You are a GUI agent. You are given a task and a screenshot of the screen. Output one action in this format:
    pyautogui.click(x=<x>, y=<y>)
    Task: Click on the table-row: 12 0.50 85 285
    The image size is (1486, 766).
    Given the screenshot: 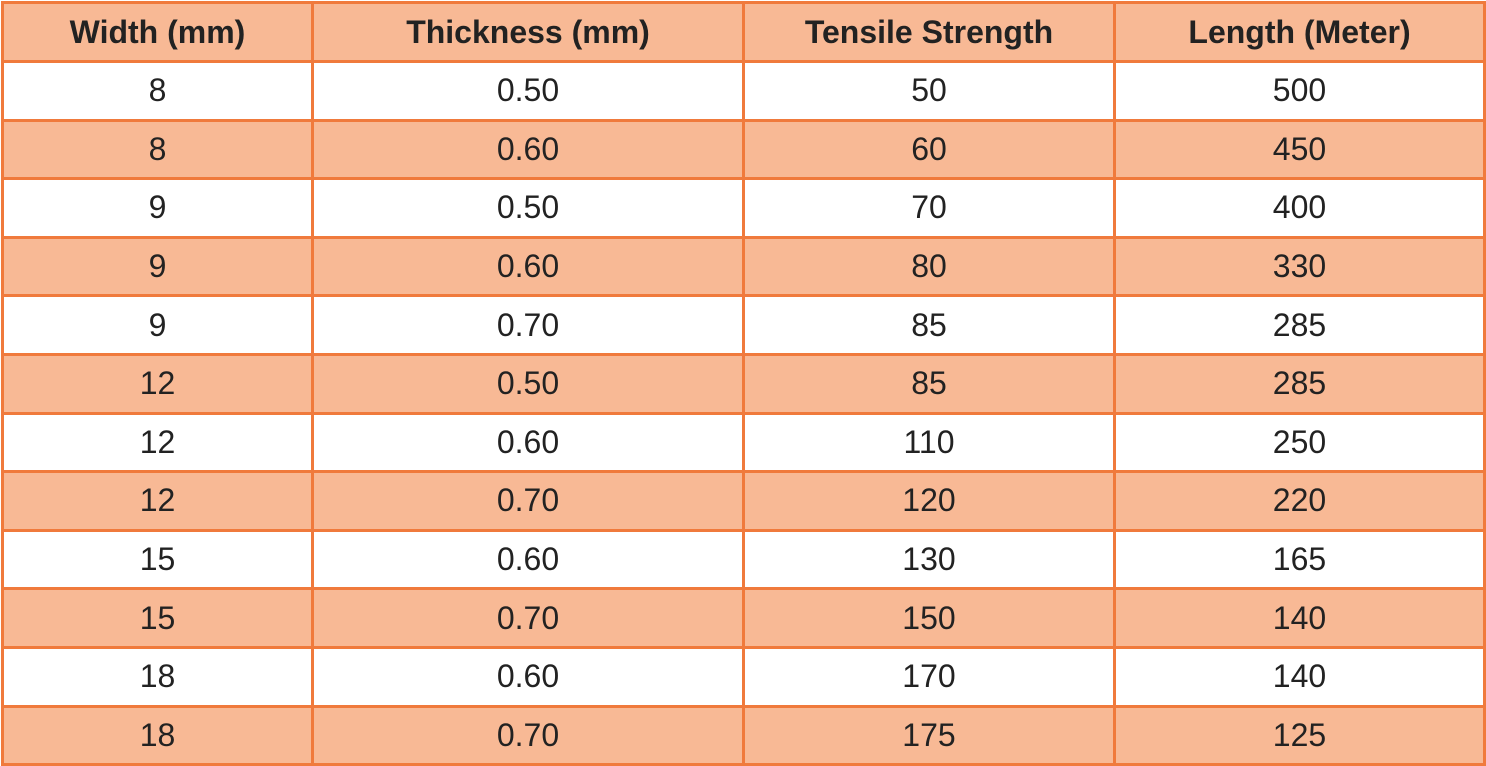 What is the action you would take?
    pyautogui.click(x=743, y=383)
    